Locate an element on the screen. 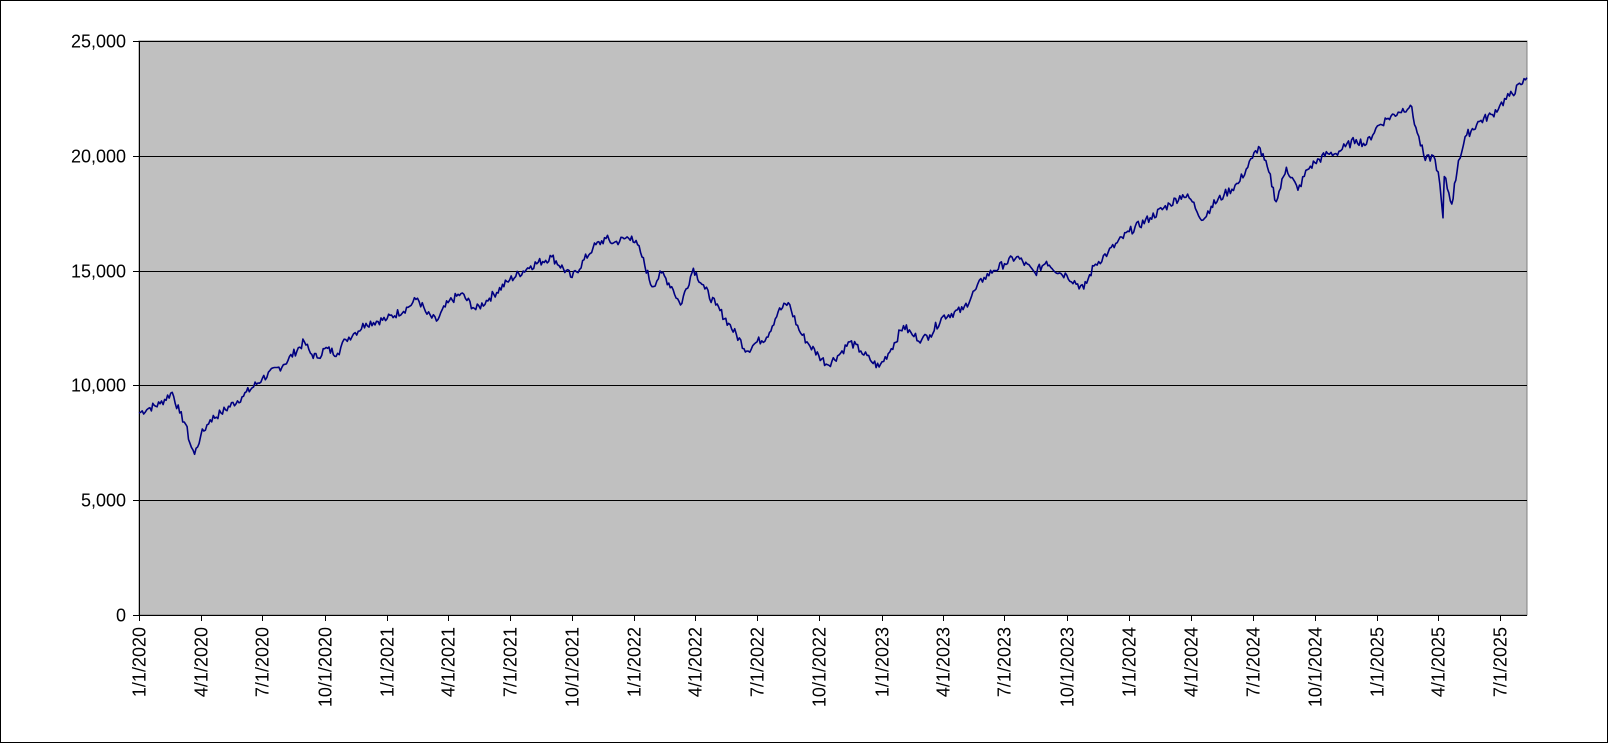  x-tick-label: 4/1/2025 is located at coordinates (1439, 662).